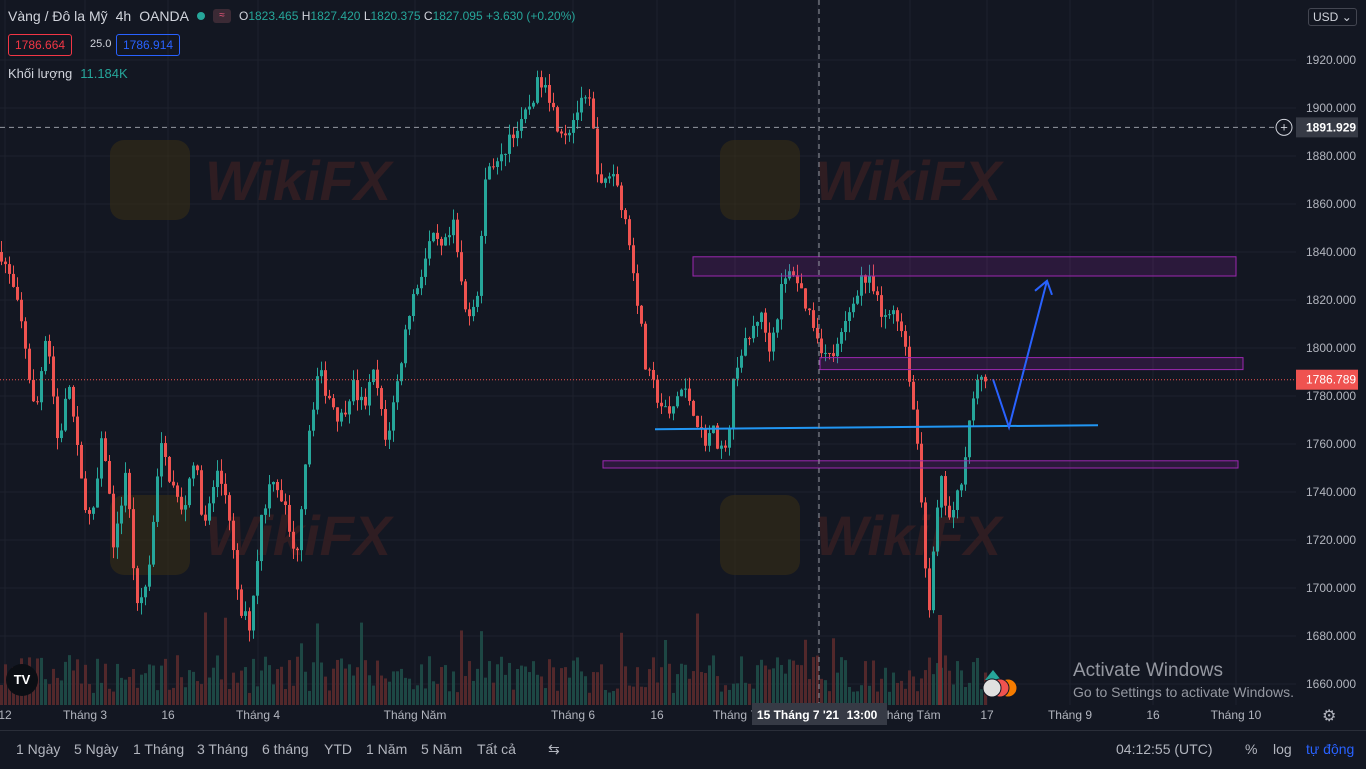 This screenshot has width=1366, height=769. What do you see at coordinates (493, 658) in the screenshot?
I see `volume-bars` at bounding box center [493, 658].